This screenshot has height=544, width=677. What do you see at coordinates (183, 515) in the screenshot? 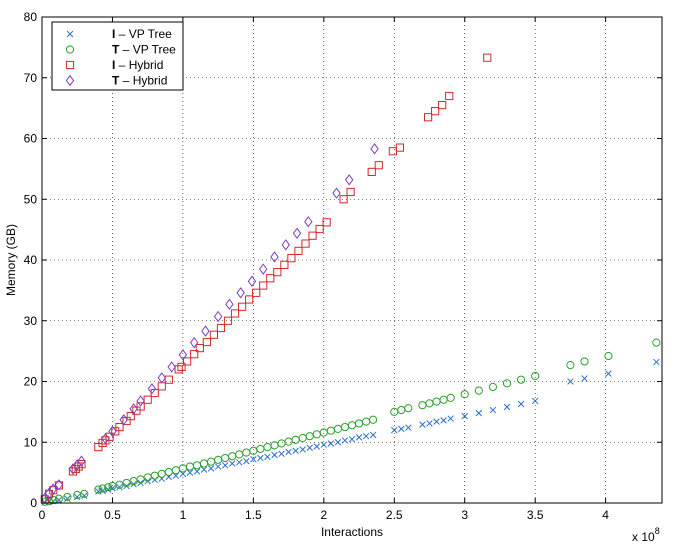
I see `x-tick-label: 1` at bounding box center [183, 515].